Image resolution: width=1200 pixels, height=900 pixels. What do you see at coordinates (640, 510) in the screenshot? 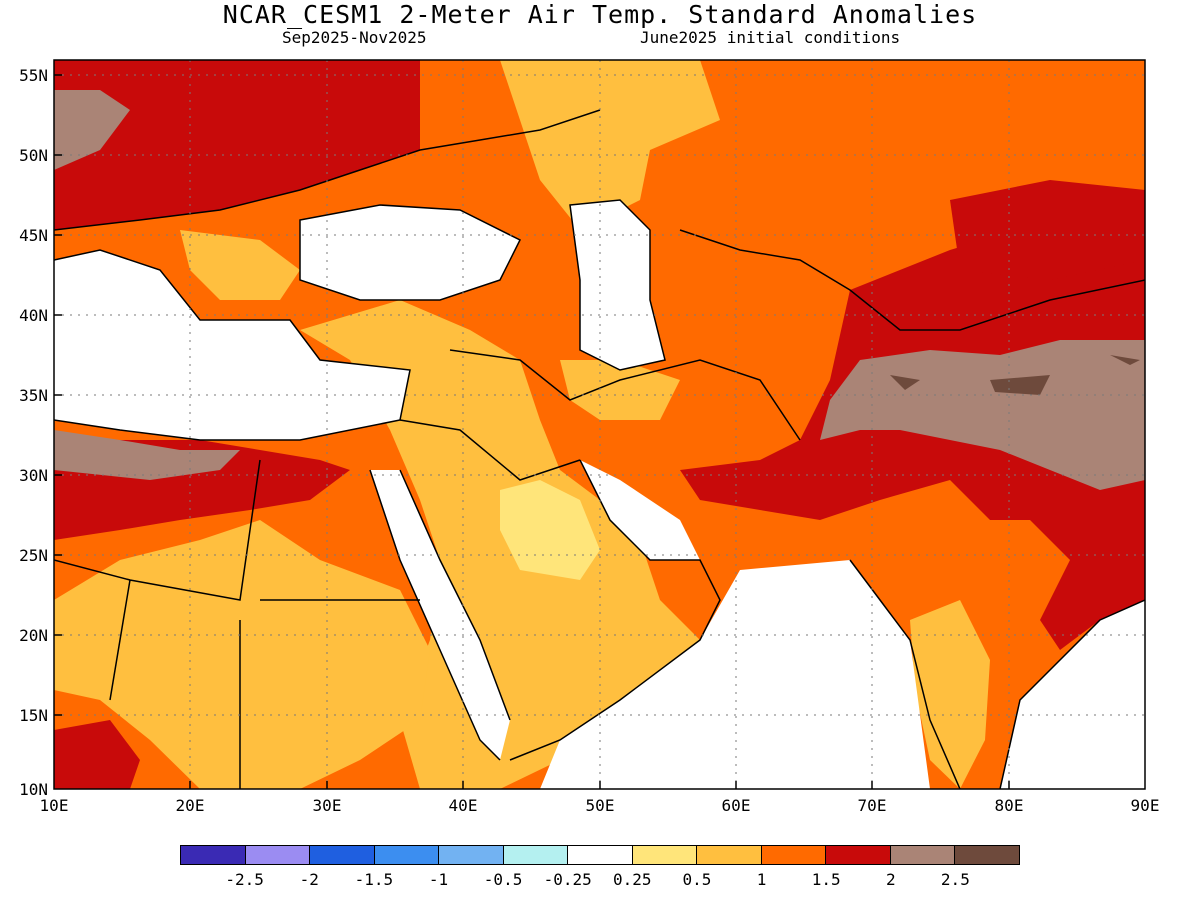
I see `persian-gulf-neutral` at bounding box center [640, 510].